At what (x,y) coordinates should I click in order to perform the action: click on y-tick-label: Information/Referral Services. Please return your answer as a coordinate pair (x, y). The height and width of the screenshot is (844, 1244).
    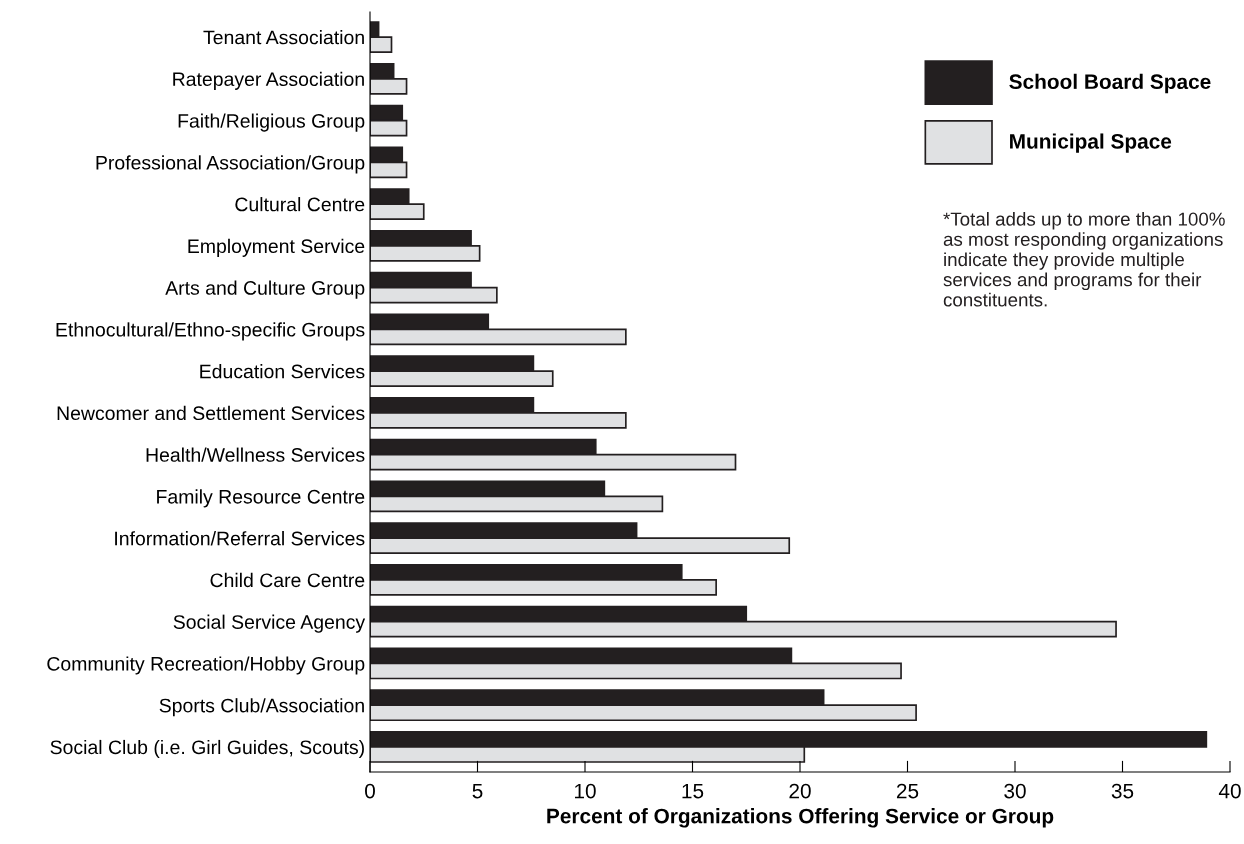
    Looking at the image, I should click on (240, 538).